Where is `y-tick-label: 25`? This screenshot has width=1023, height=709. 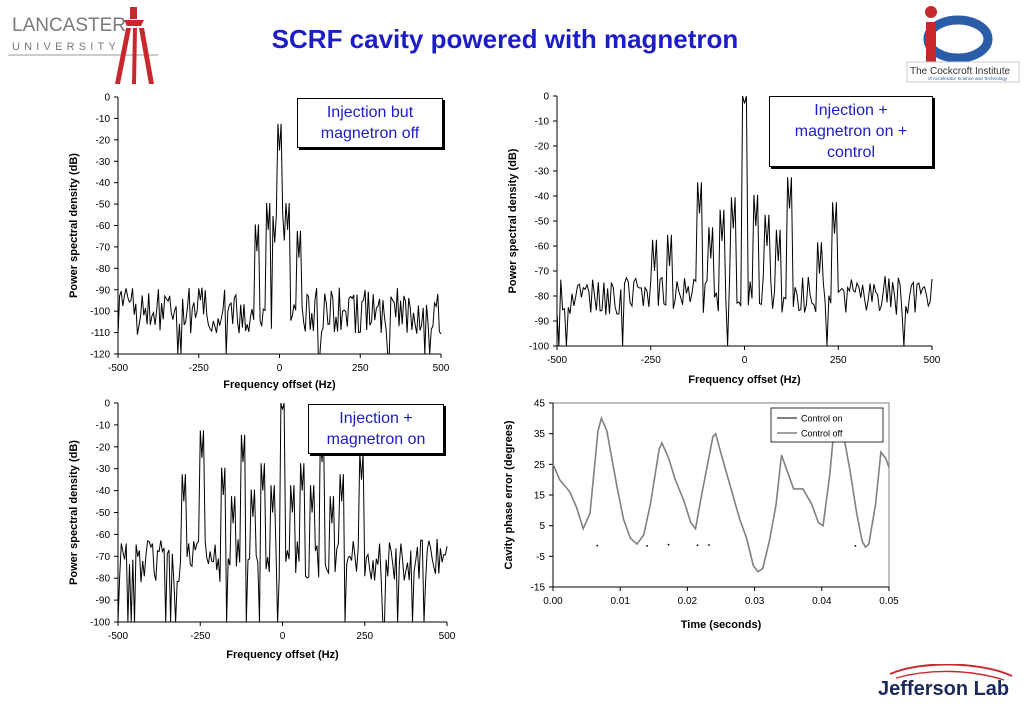
y-tick-label: 25 is located at coordinates (540, 465).